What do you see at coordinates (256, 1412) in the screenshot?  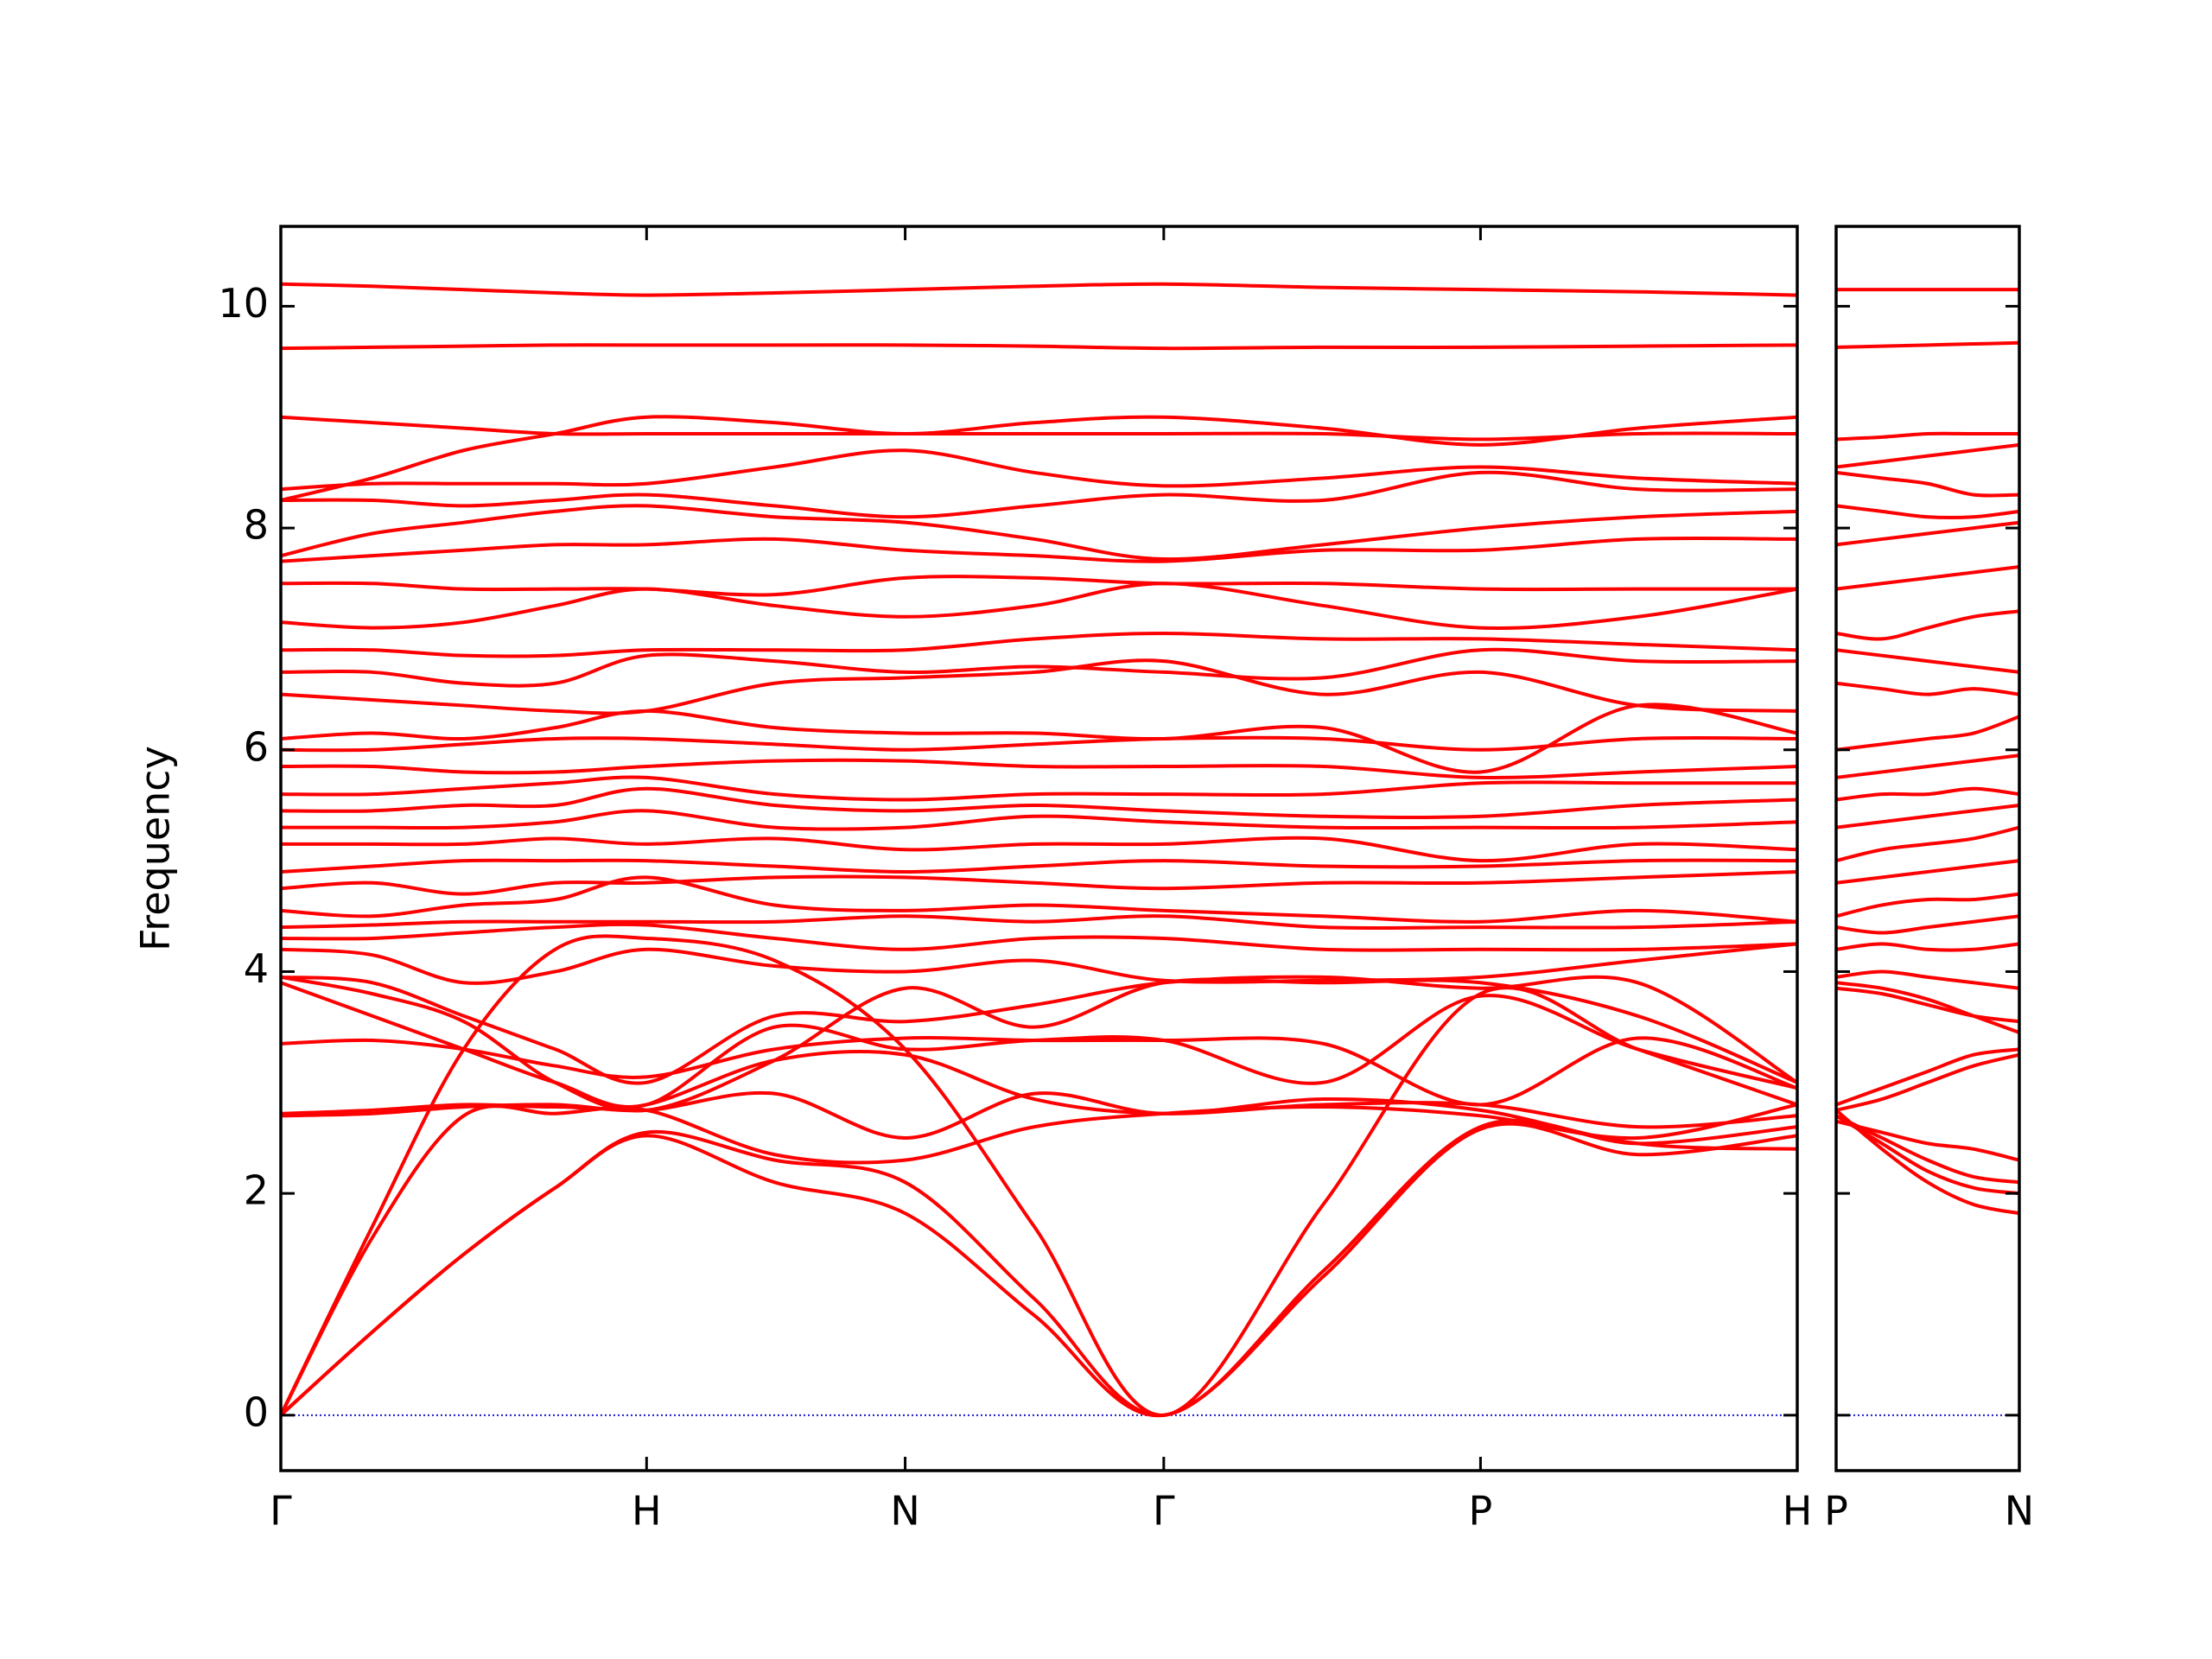 I see `y-tick-label: 0` at bounding box center [256, 1412].